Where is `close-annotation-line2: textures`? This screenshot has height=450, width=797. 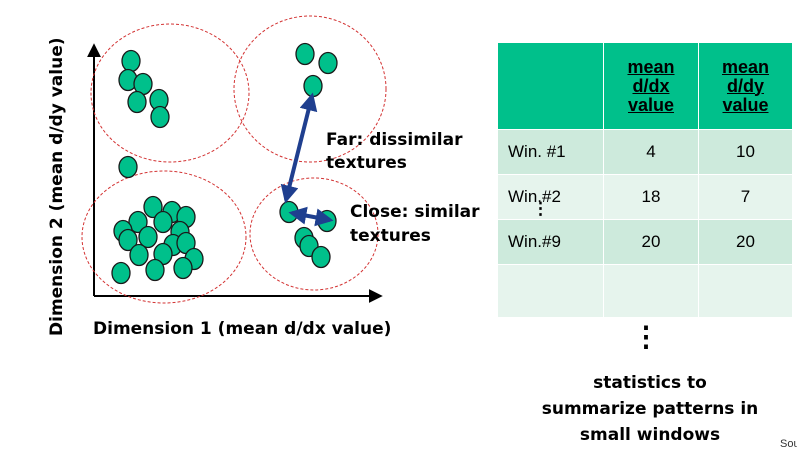 close-annotation-line2: textures is located at coordinates (390, 236).